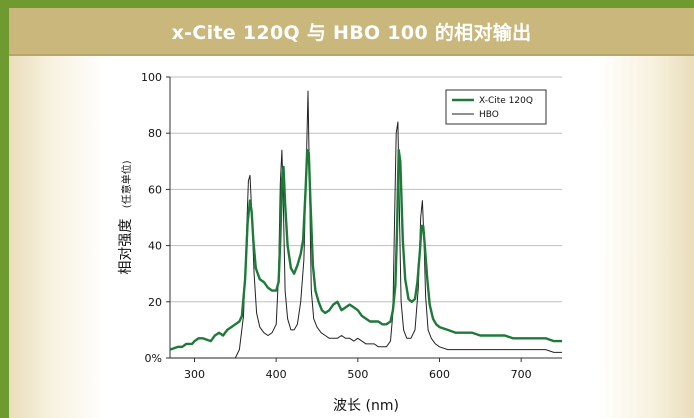 This screenshot has width=694, height=418. Describe the element at coordinates (489, 115) in the screenshot. I see `legend-label: HBO` at that location.